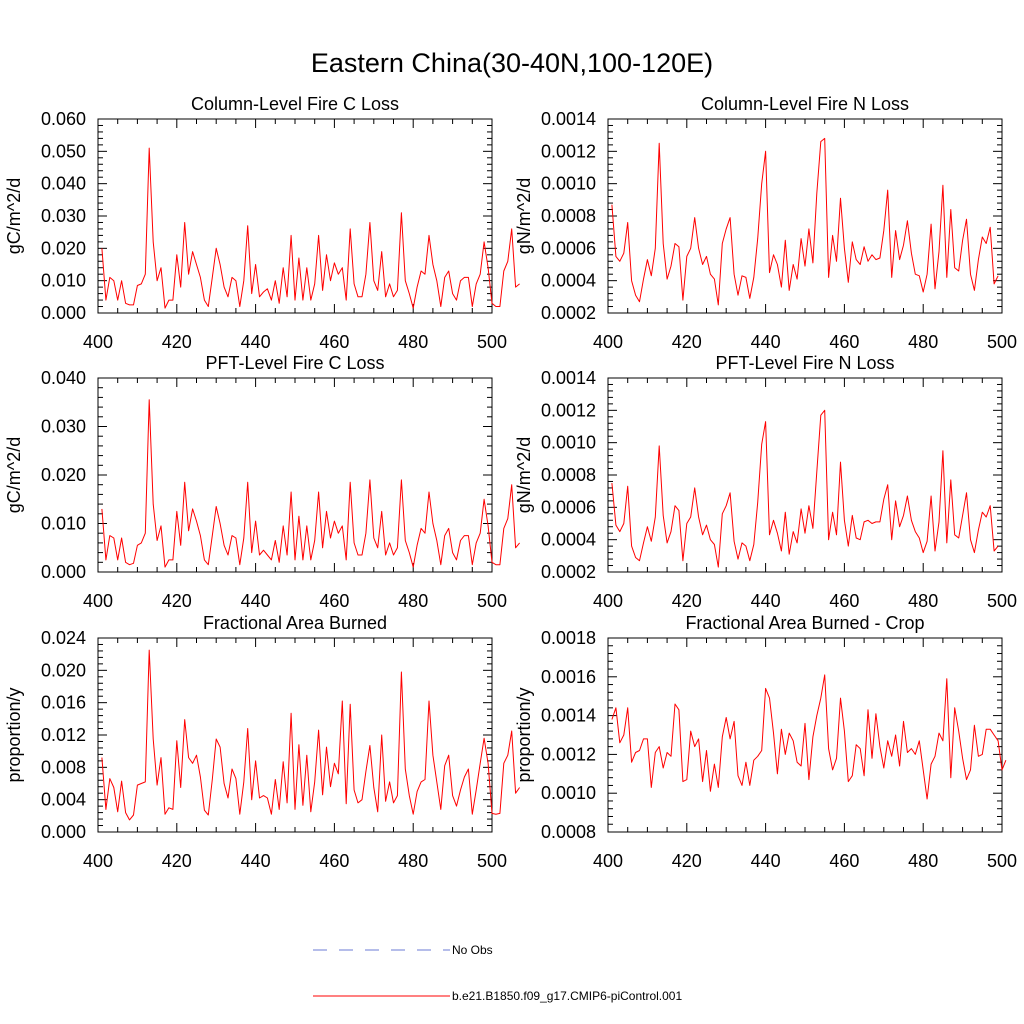 This screenshot has height=1024, width=1024. Describe the element at coordinates (568, 540) in the screenshot. I see `y-tick-label: 0.0004` at that location.